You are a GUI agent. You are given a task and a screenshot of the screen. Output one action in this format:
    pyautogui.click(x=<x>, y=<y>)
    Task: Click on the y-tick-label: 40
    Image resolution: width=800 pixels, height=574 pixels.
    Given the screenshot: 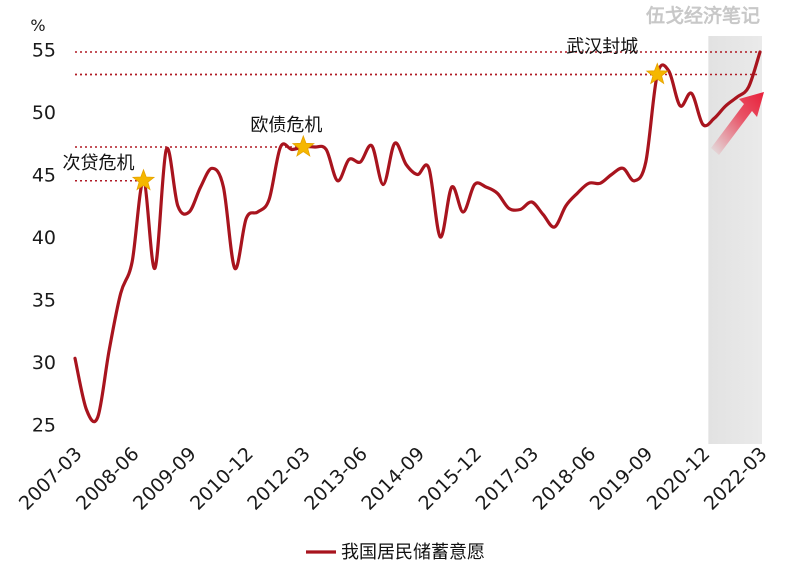 What is the action you would take?
    pyautogui.click(x=44, y=238)
    